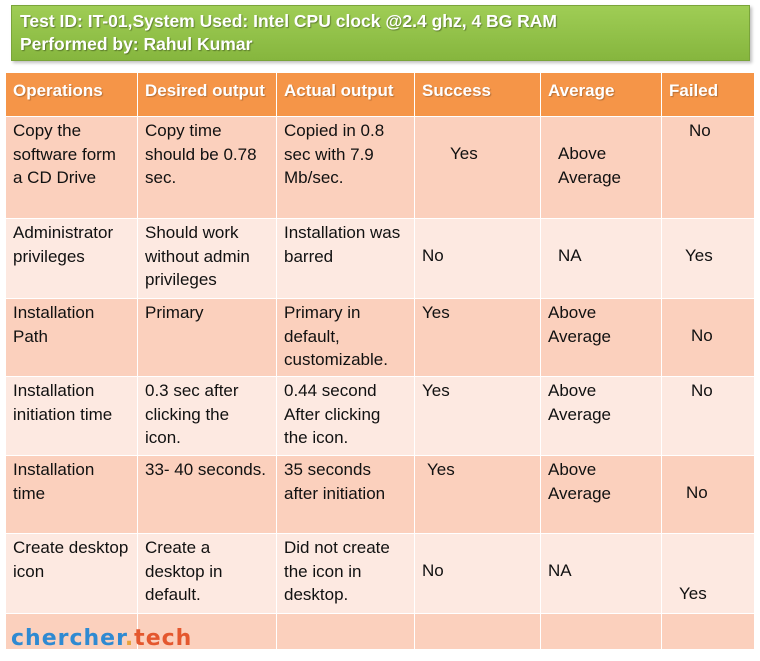 This screenshot has width=760, height=661. I want to click on cell-actual-output: Copied in 0.8 sec with 7.9 Mb/sec., so click(345, 167).